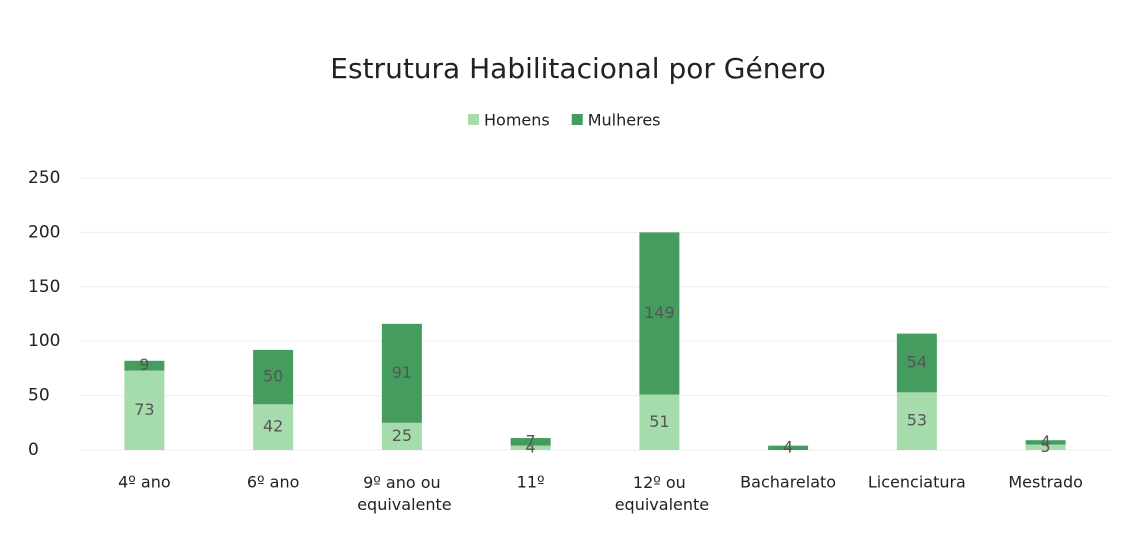 This screenshot has height=546, width=1131. What do you see at coordinates (44, 178) in the screenshot?
I see `y-tick-label: 250` at bounding box center [44, 178].